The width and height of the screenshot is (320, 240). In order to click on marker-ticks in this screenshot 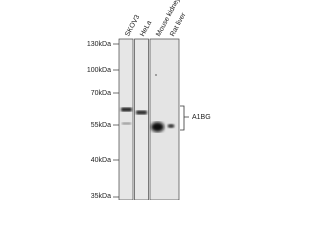, I will do `click(116, 120)`.